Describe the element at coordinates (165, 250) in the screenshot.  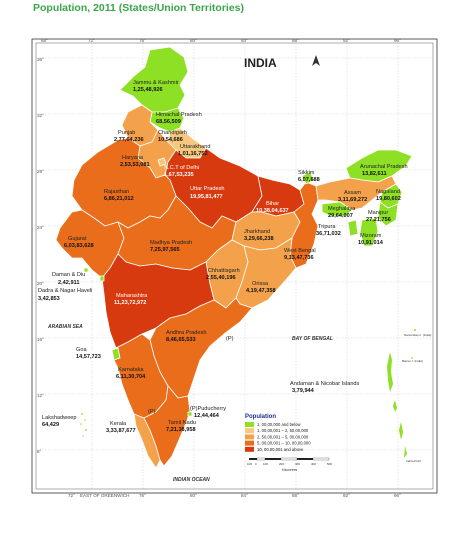
I see `label-value-madhya-pradesh: 7,25,97,565` at that location.